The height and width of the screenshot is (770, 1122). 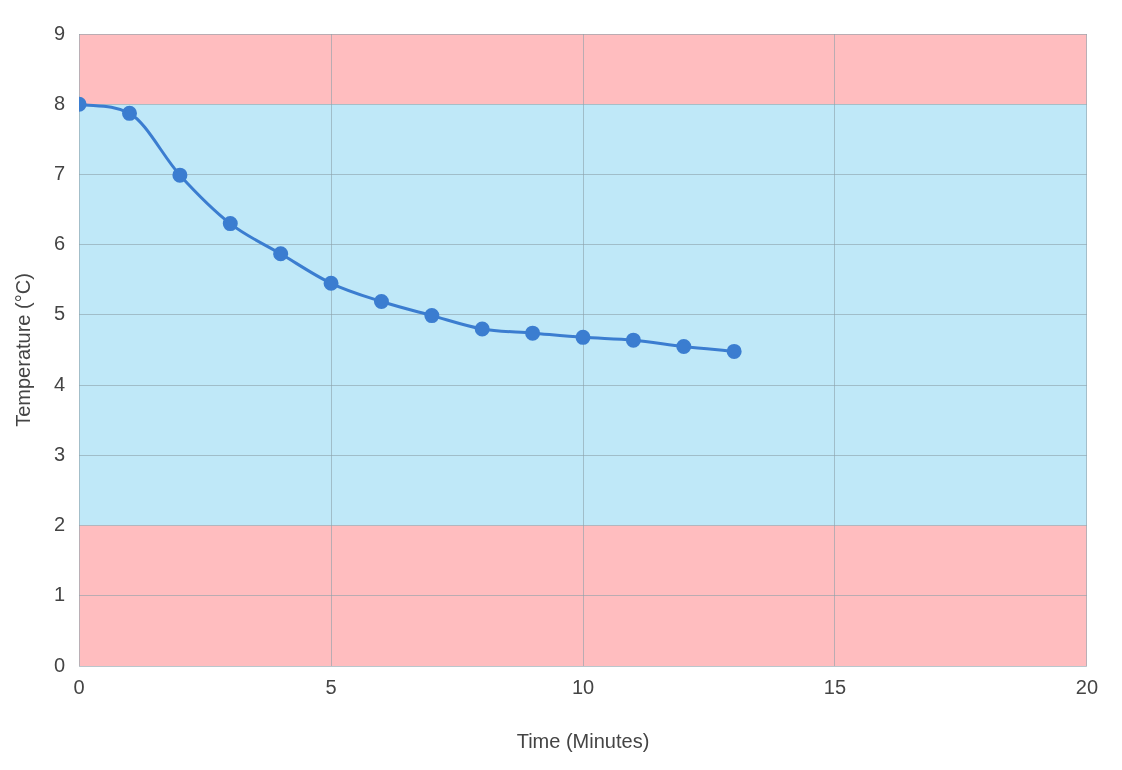 What do you see at coordinates (60, 524) in the screenshot?
I see `y-tick-label: 2` at bounding box center [60, 524].